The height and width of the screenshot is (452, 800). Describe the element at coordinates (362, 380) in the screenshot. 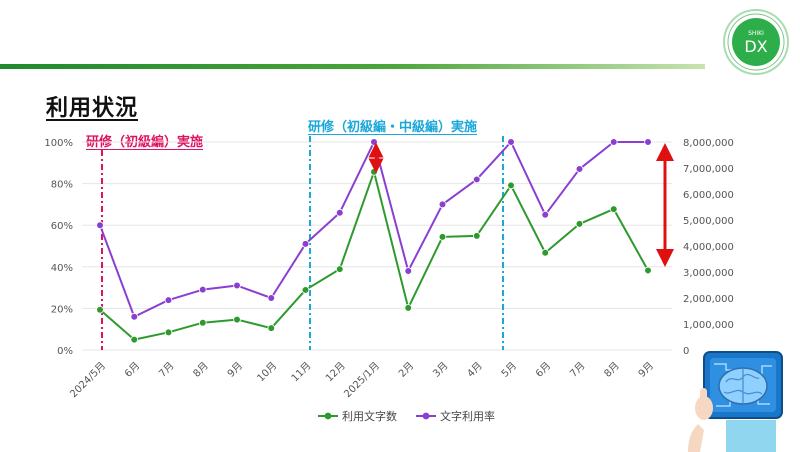

I see `x-tick-label: 2025/1月` at that location.